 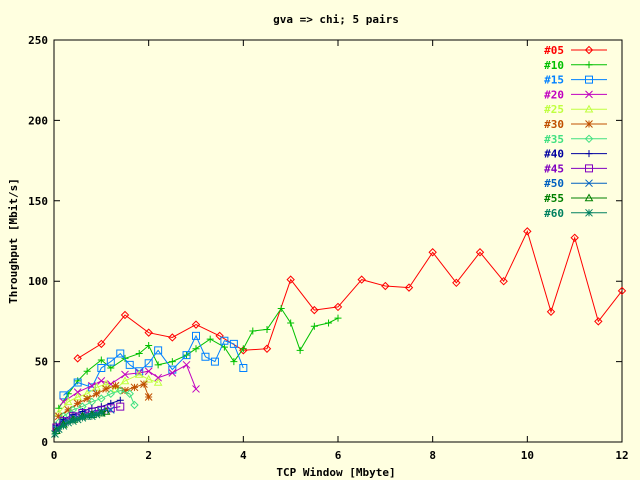 What do you see at coordinates (554, 109) in the screenshot?
I see `legend-label: #25` at bounding box center [554, 109].